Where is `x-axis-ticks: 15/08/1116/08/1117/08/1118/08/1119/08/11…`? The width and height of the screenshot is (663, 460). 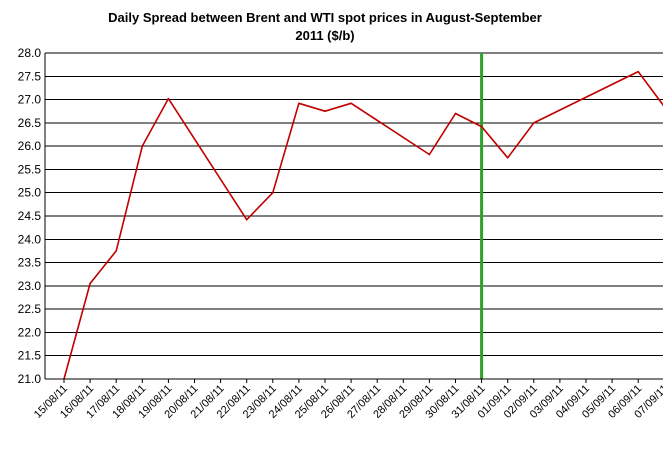 x-axis-ticks: 15/08/1116/08/1117/08/1118/08/1119/08/11… is located at coordinates (347, 400).